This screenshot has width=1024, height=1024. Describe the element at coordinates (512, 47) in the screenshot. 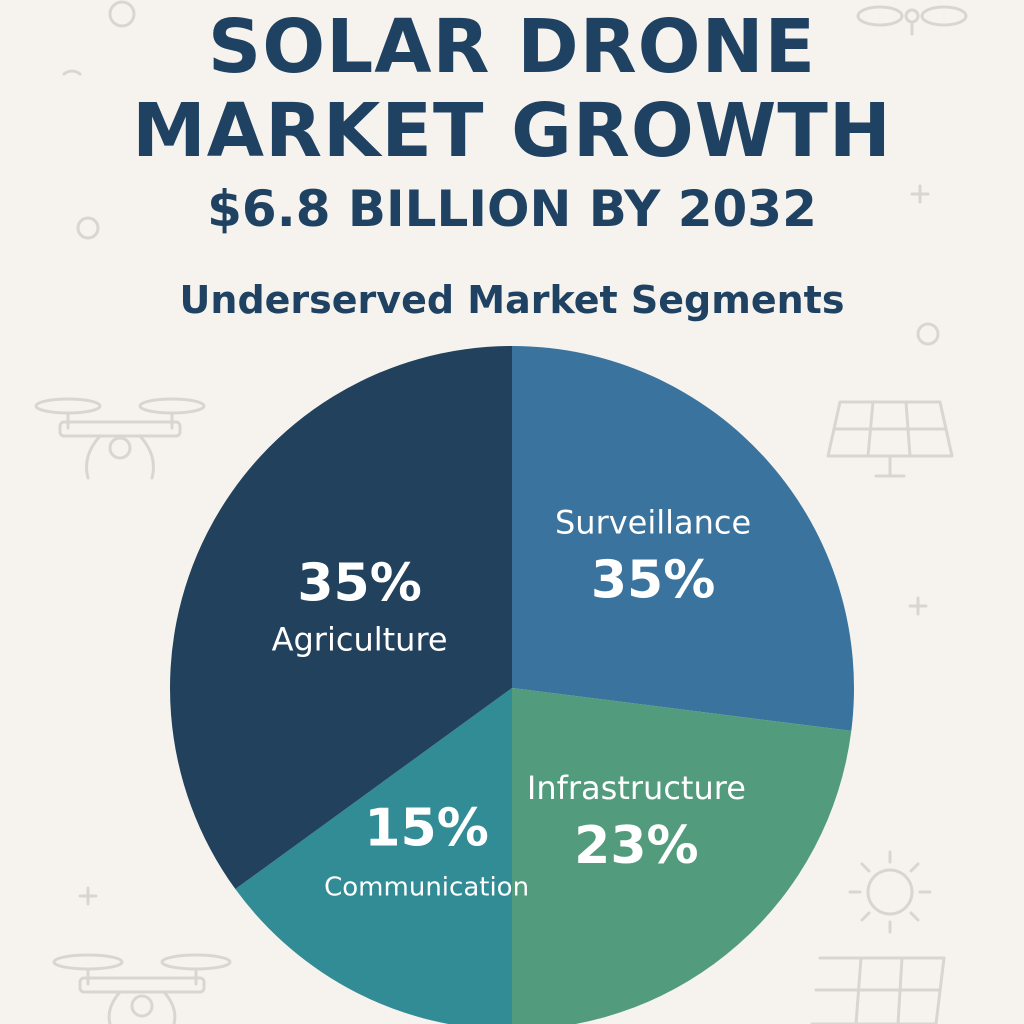

I see `title-line-1: SOLAR DRONE` at that location.